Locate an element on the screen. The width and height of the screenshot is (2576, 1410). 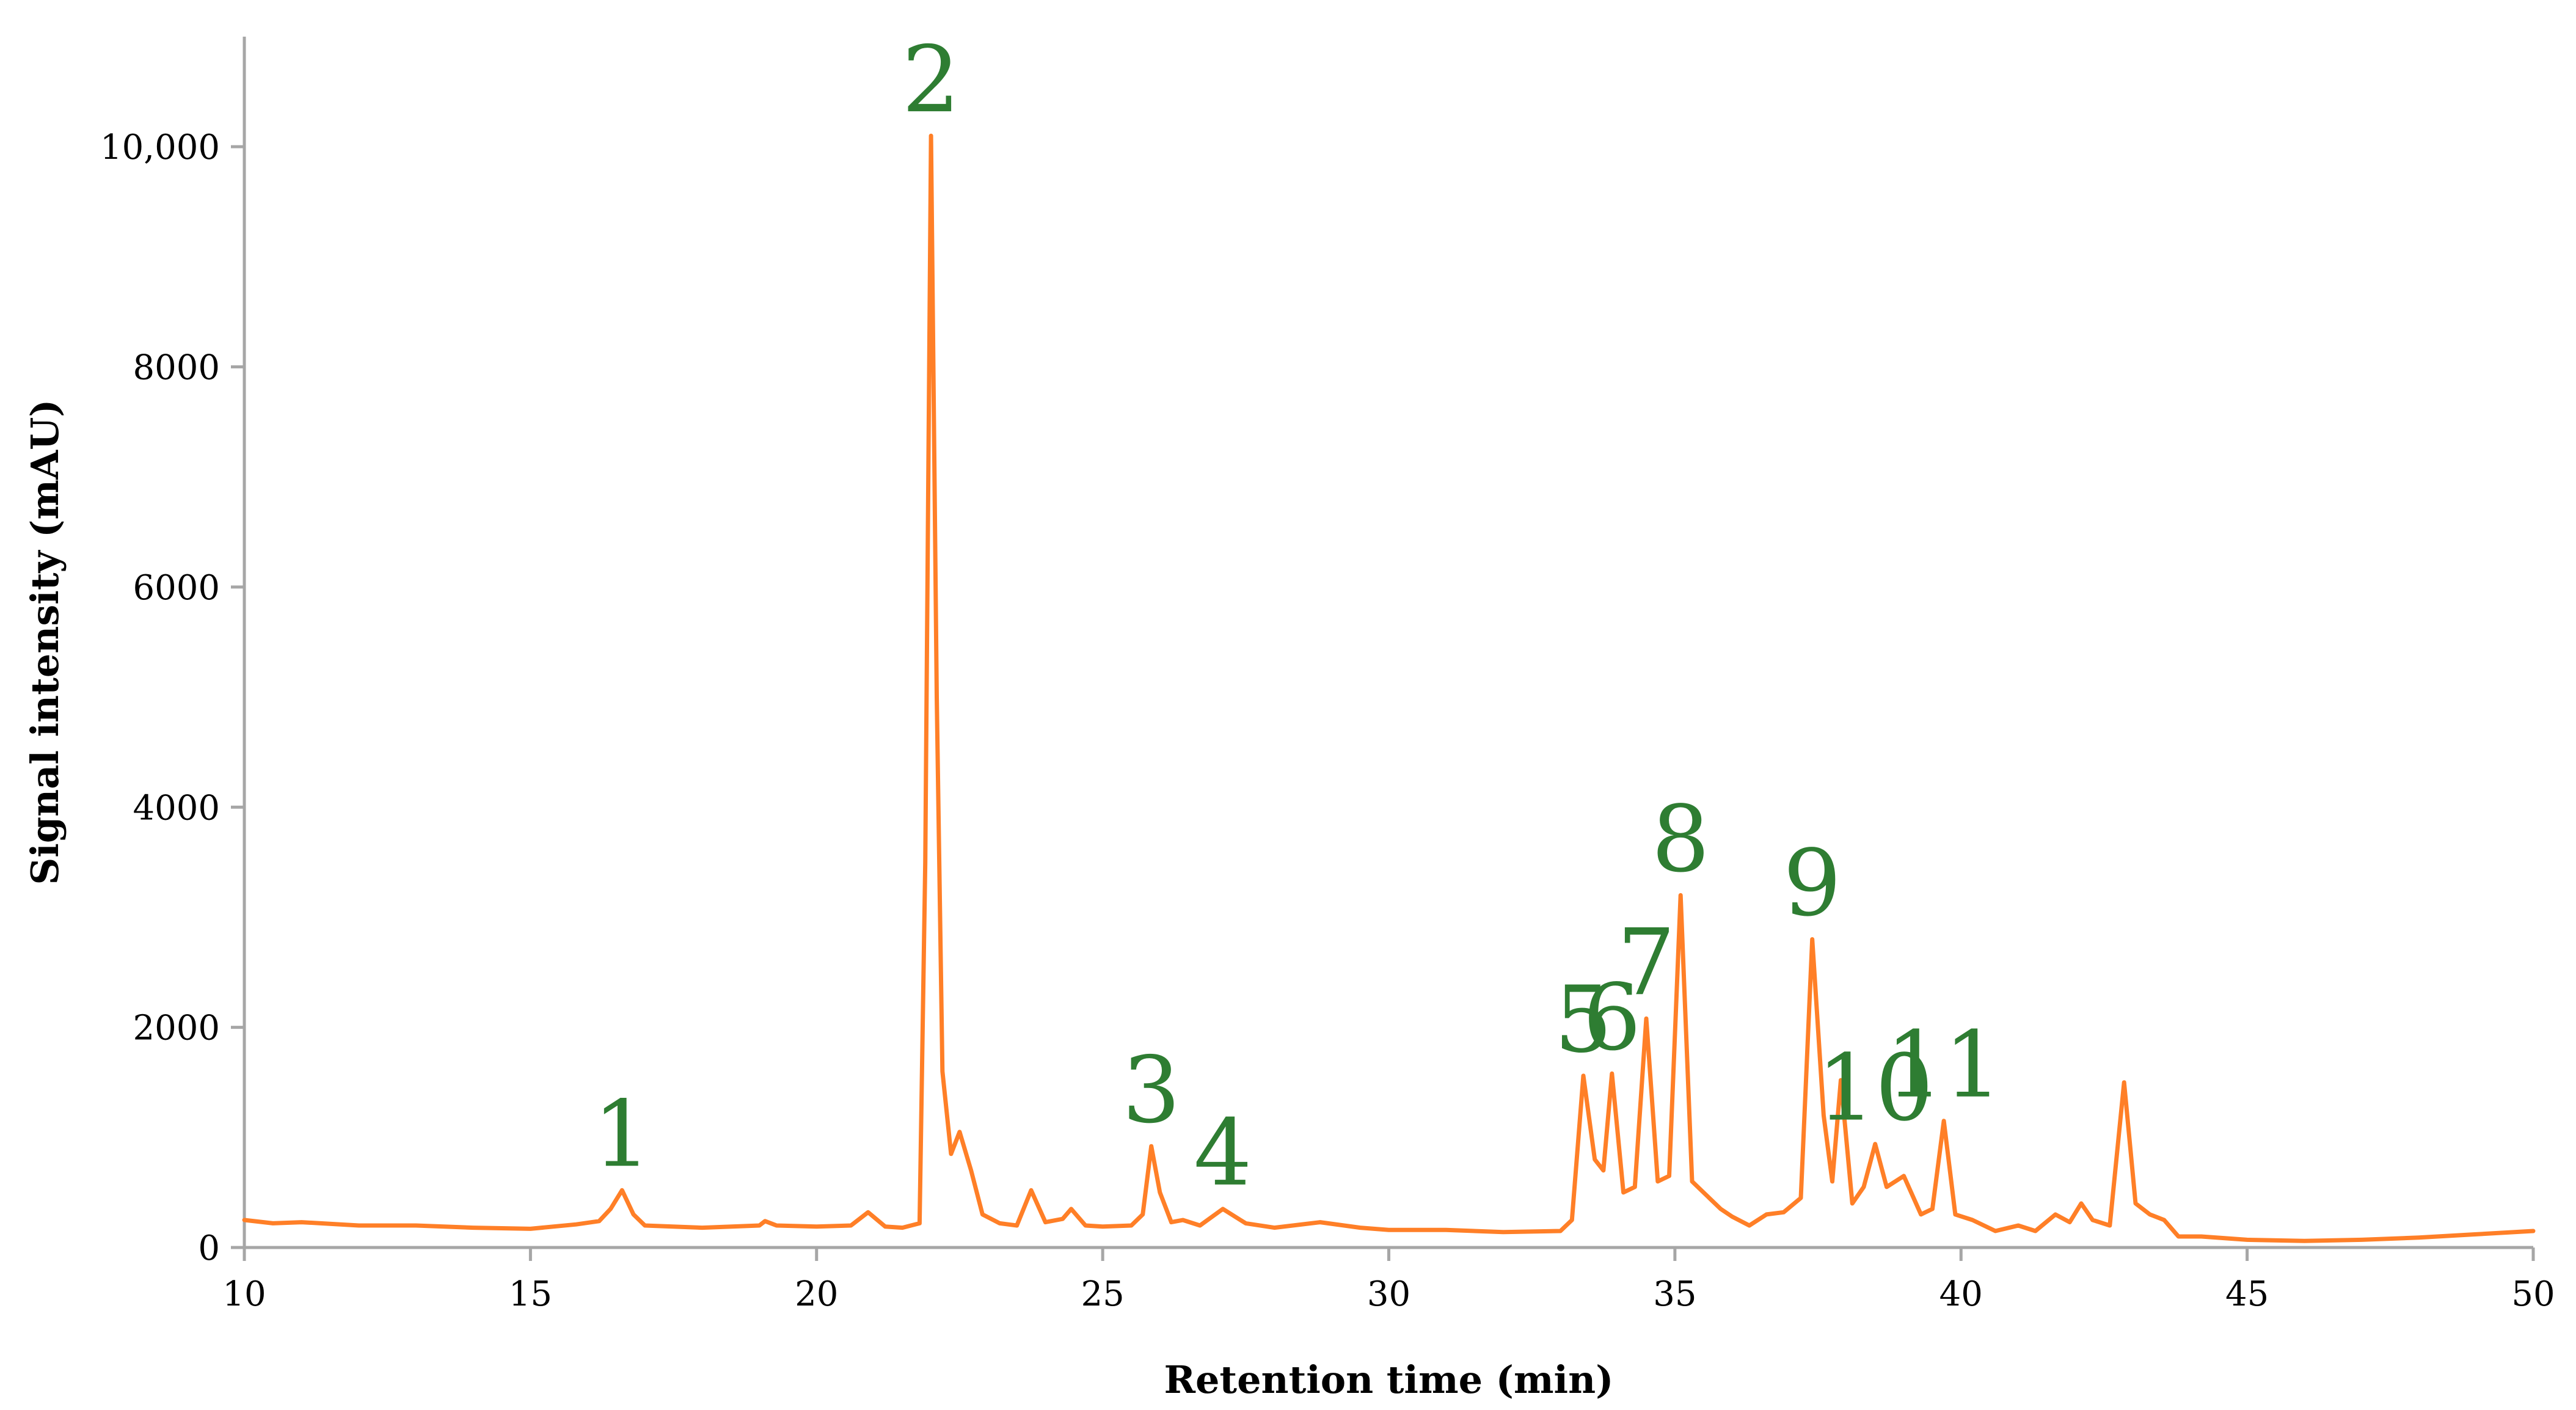
peak-label-3: 3 is located at coordinates (1151, 1090).